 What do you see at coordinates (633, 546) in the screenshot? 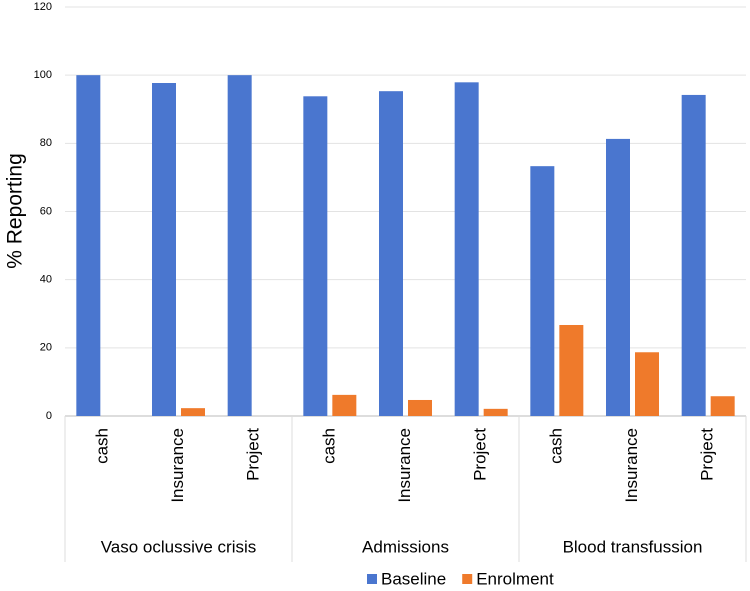
I see `group-label: Blood transfussion` at bounding box center [633, 546].